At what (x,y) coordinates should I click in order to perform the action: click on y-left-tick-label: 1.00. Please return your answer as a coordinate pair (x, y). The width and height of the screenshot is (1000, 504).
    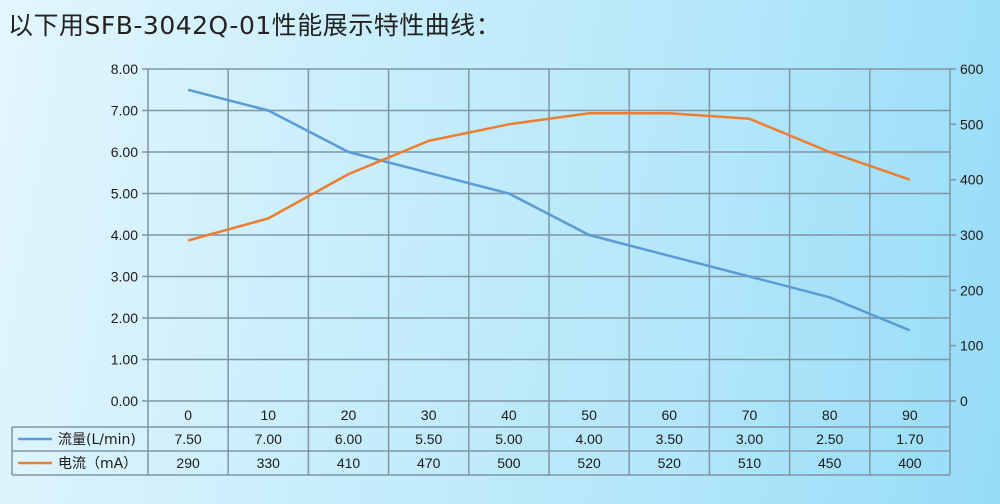
    Looking at the image, I should click on (124, 360).